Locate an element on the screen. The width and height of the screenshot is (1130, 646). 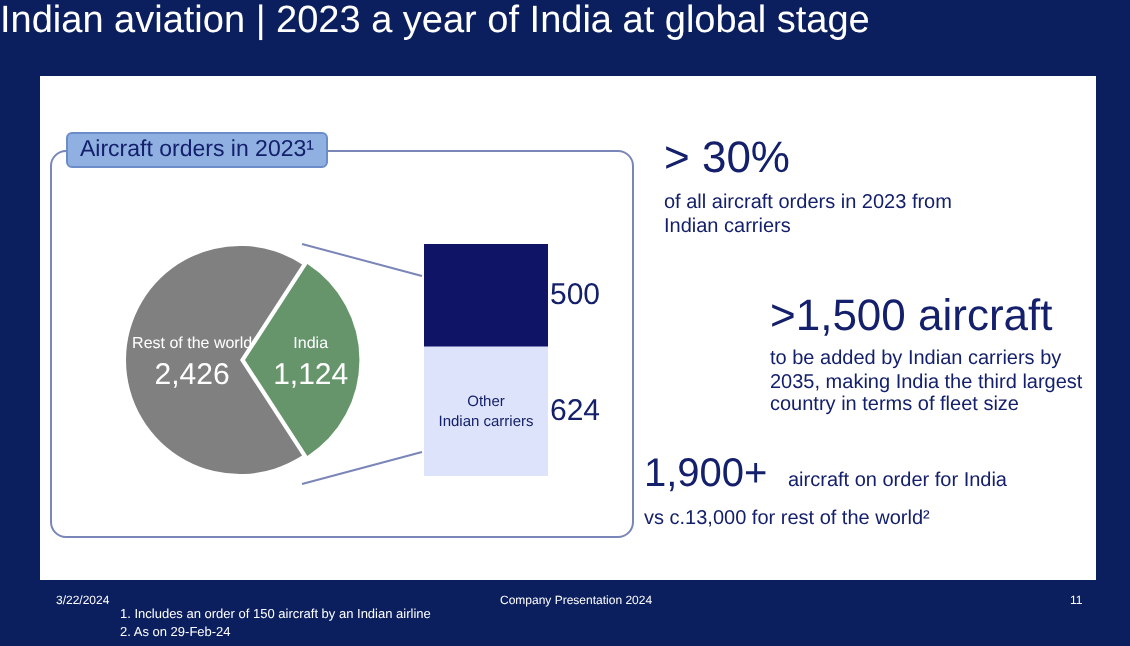
slice-label: India is located at coordinates (311, 343).